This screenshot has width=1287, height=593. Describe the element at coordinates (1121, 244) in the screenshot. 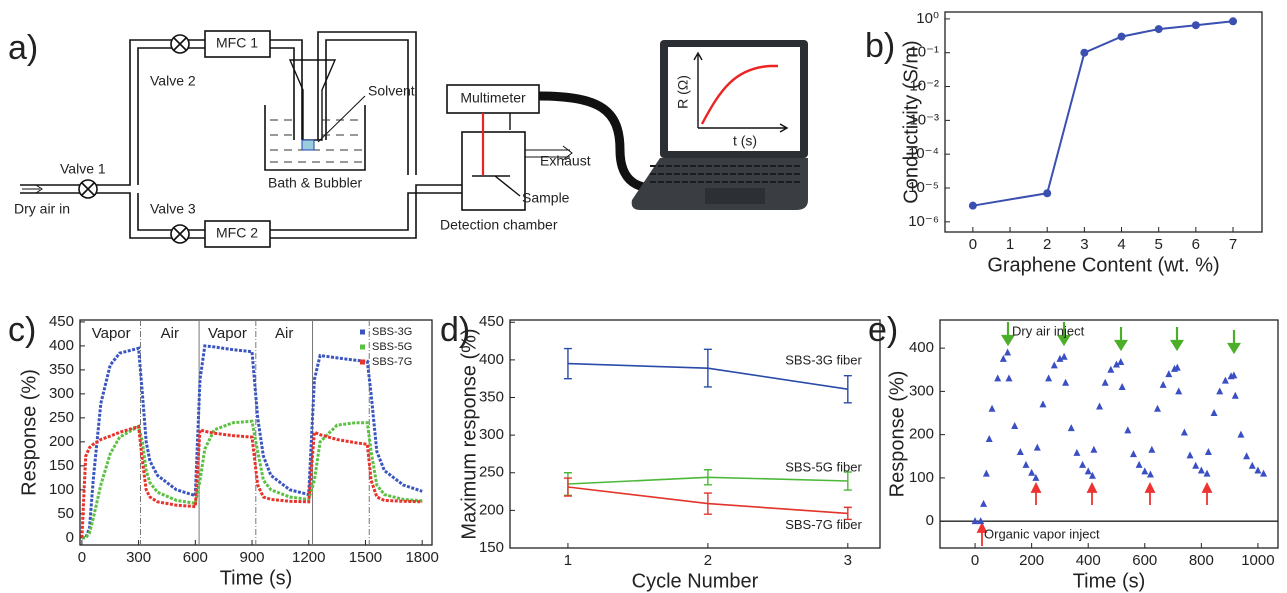

I see `x-tick-label: 4` at that location.